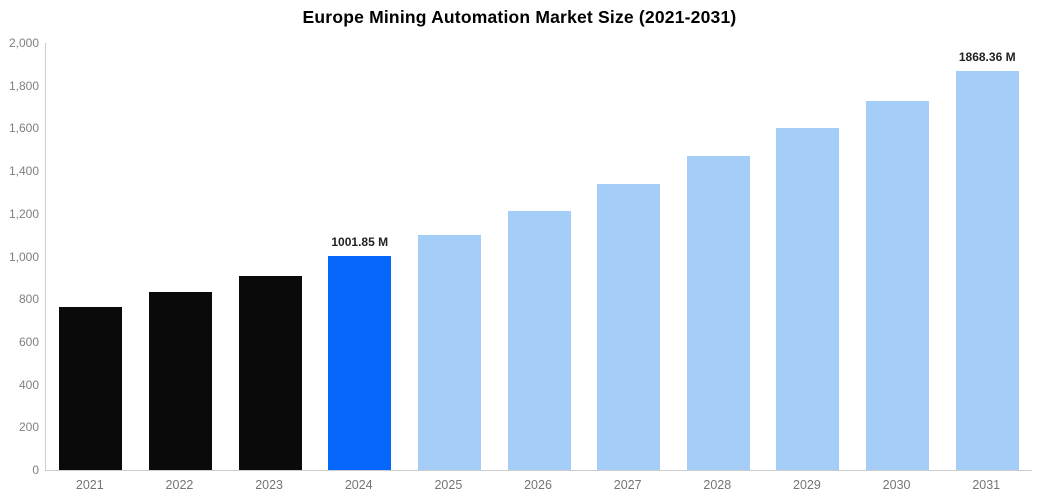  Describe the element at coordinates (91, 388) in the screenshot. I see `bar-2021` at that location.